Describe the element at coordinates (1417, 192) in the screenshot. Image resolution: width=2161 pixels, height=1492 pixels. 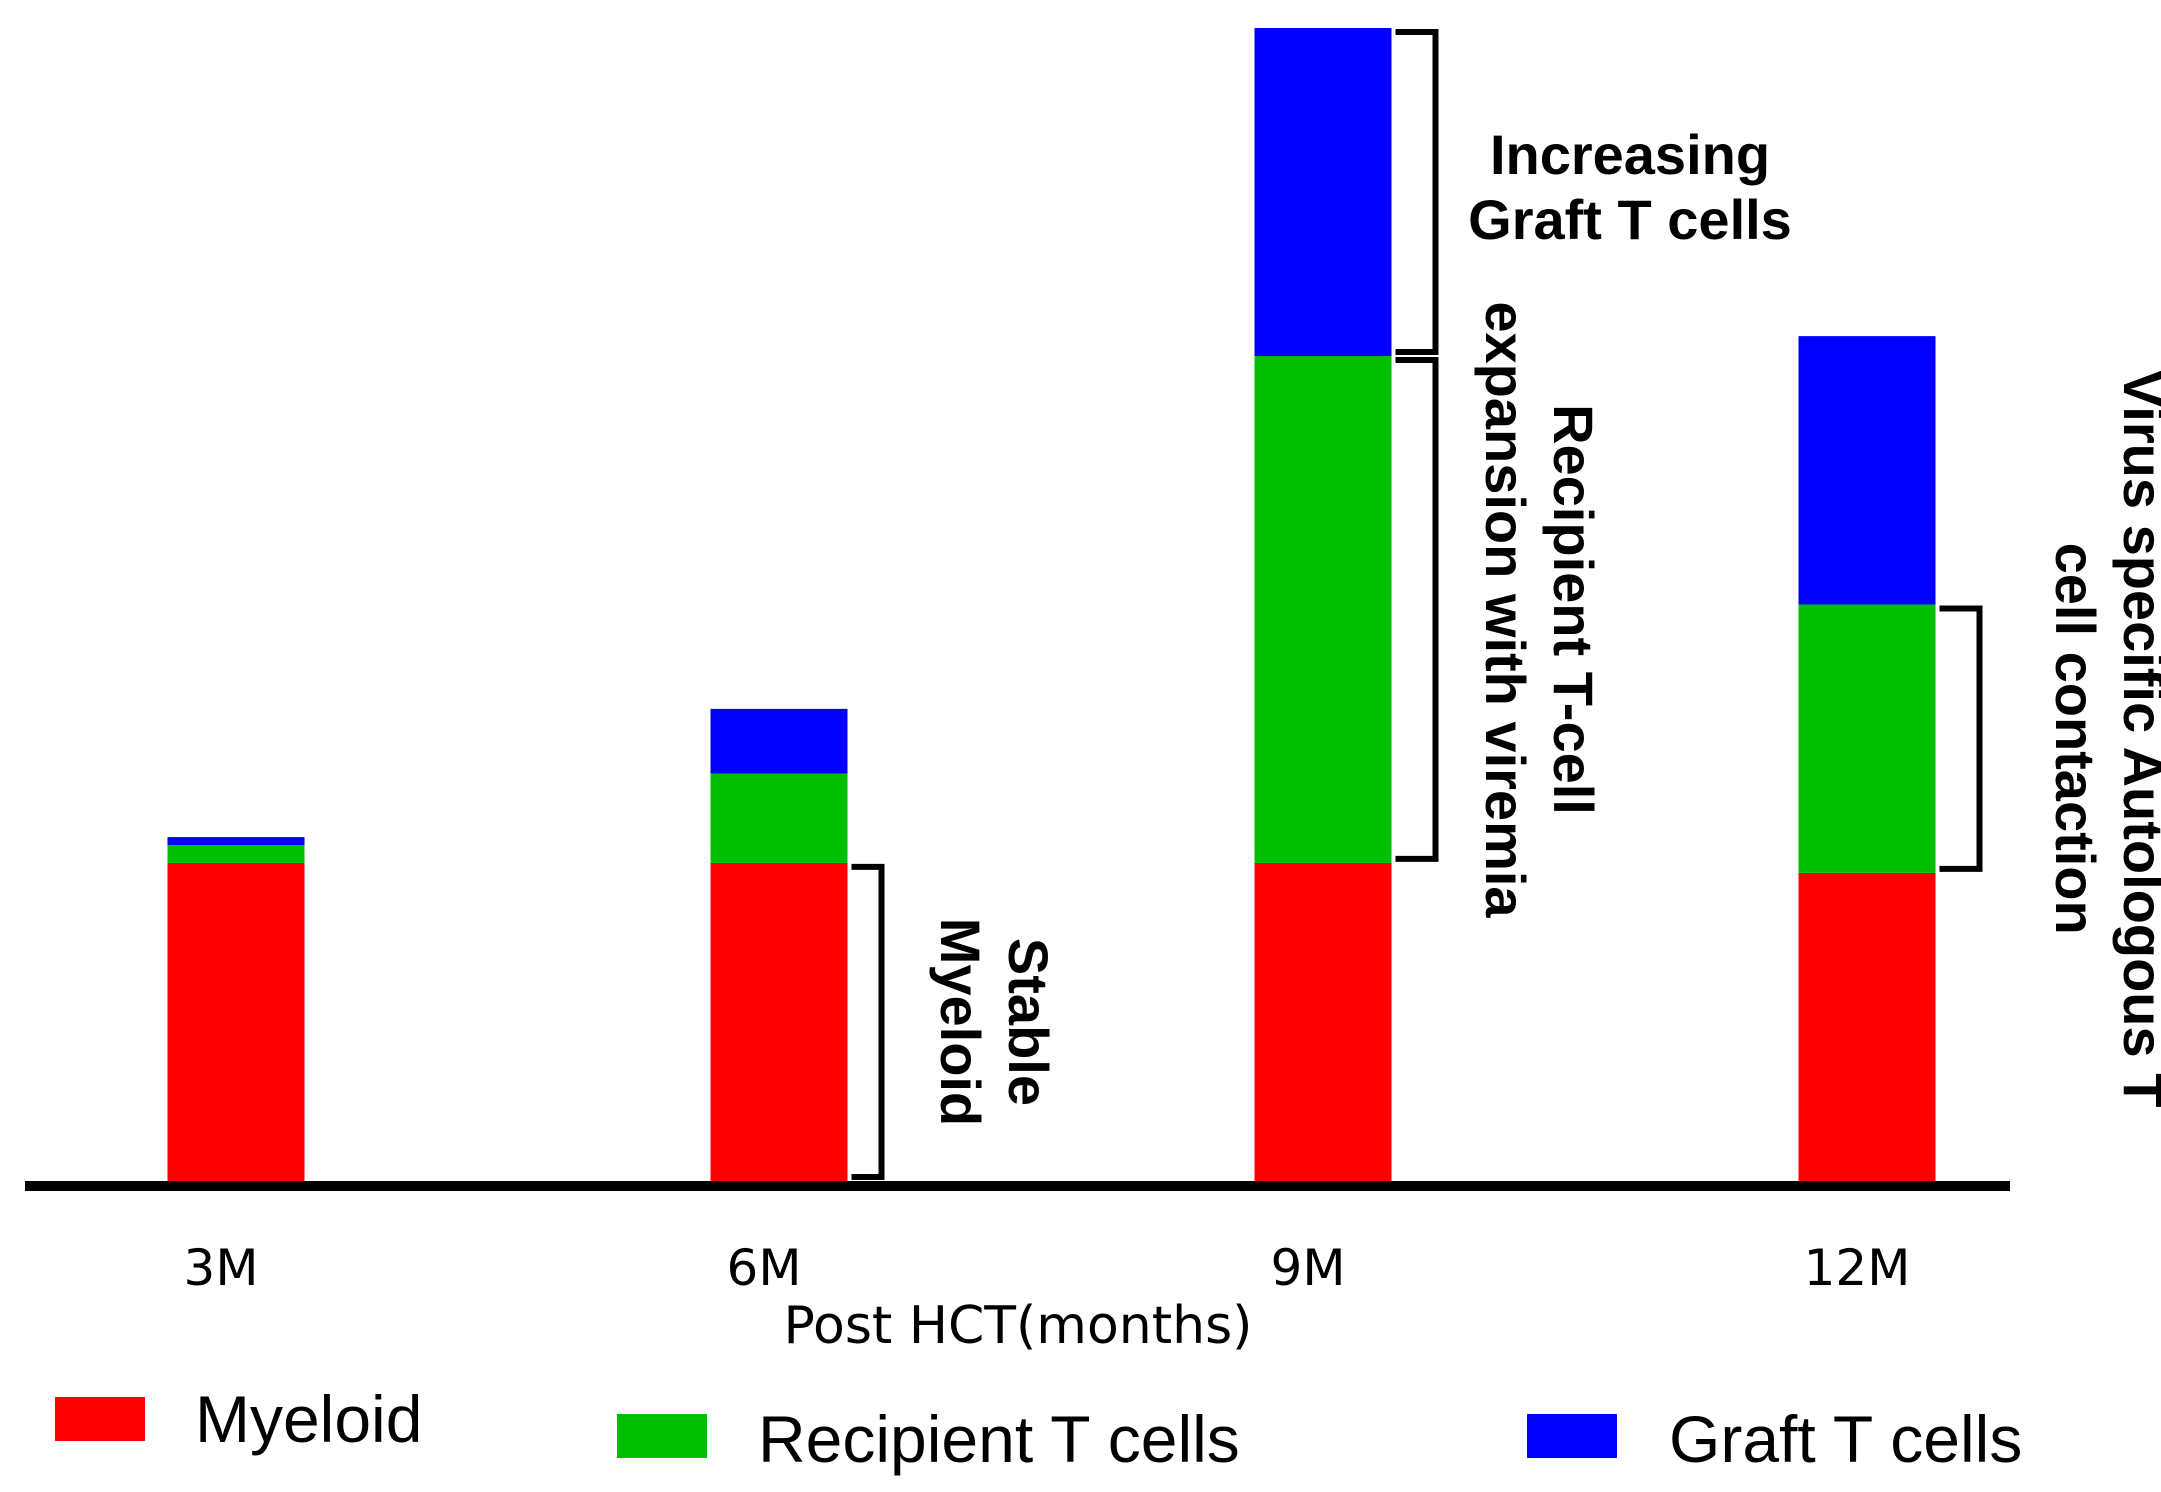
I see `bracket-increasing-graft` at that location.